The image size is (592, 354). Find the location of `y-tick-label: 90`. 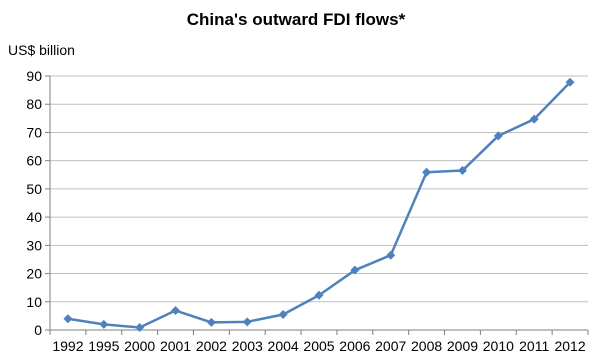

y-tick-label: 90 is located at coordinates (34, 76).